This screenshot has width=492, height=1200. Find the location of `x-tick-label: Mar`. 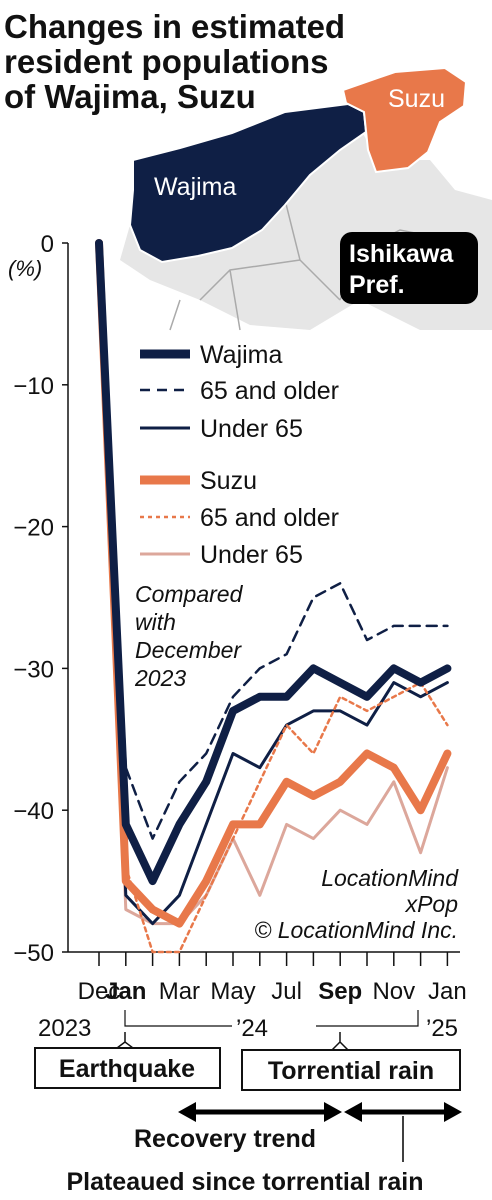

x-tick-label: Mar is located at coordinates (179, 991).